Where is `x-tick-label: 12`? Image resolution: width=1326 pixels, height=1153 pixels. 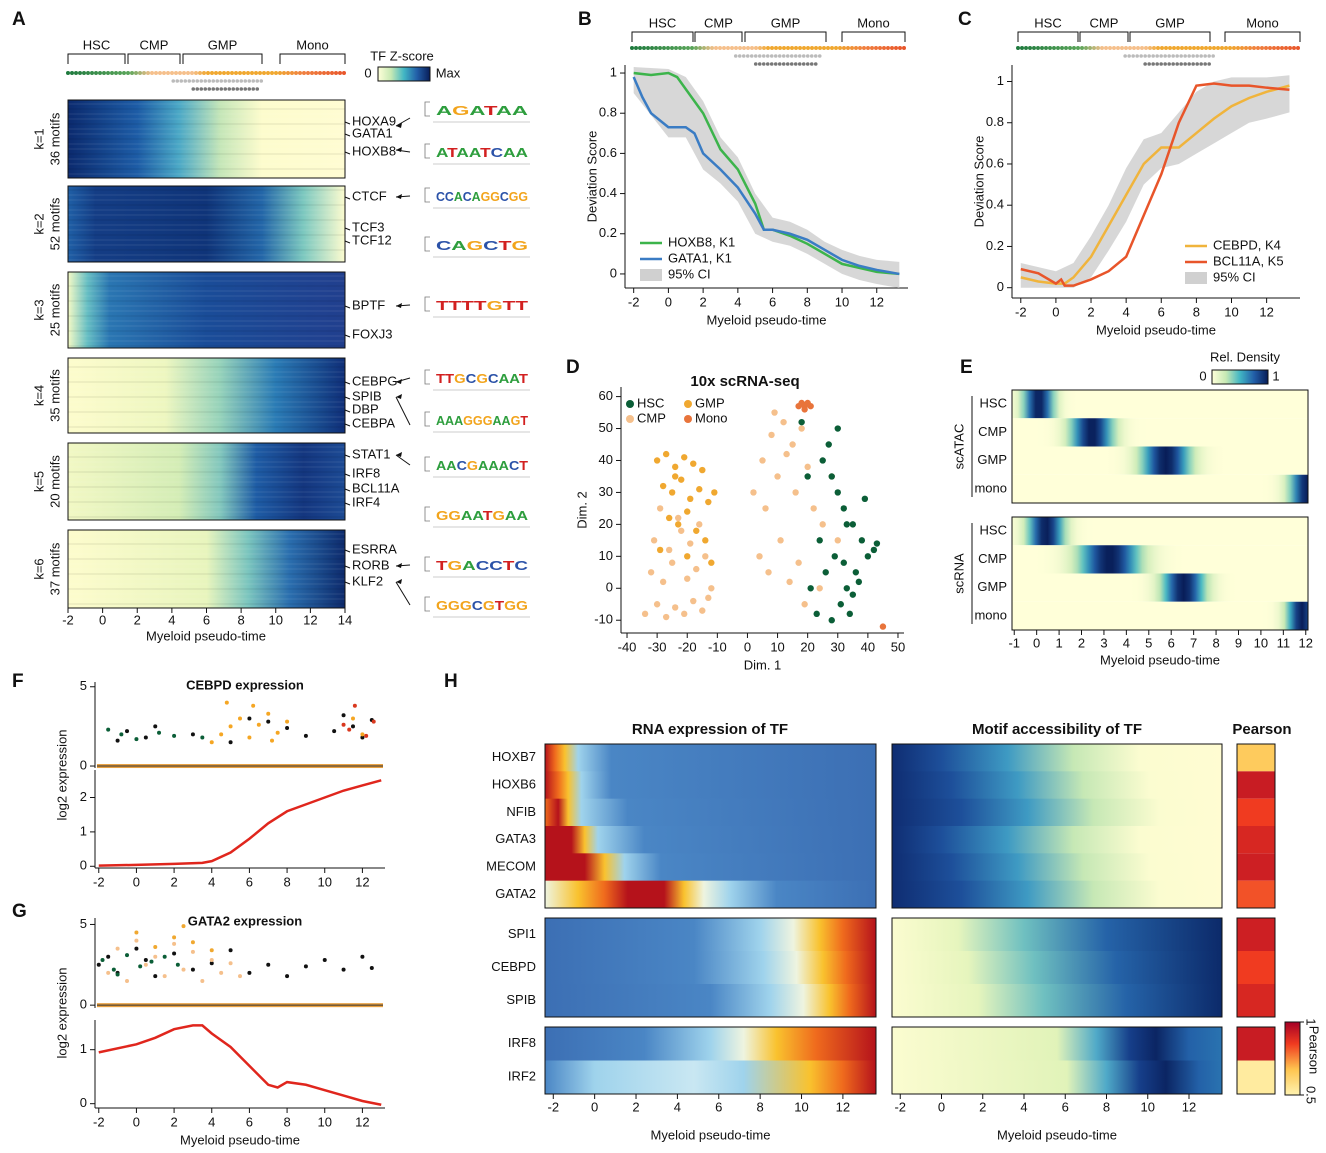 x-tick-label: 12 is located at coordinates (362, 1121).